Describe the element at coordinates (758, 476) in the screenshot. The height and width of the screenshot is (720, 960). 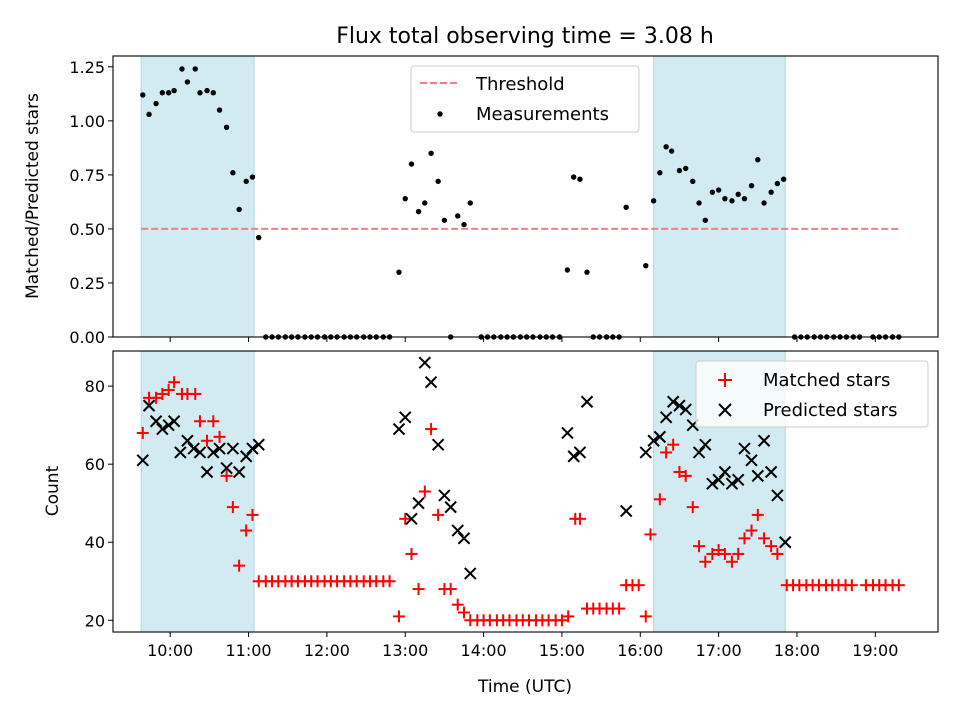
I see `predicted-star-point-53-b` at that location.